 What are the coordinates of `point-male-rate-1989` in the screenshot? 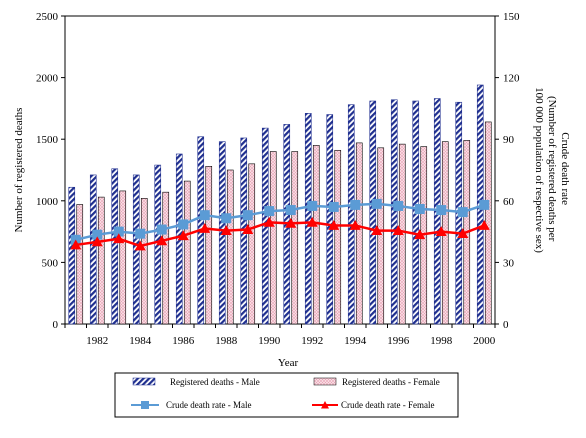 It's located at (247, 215).